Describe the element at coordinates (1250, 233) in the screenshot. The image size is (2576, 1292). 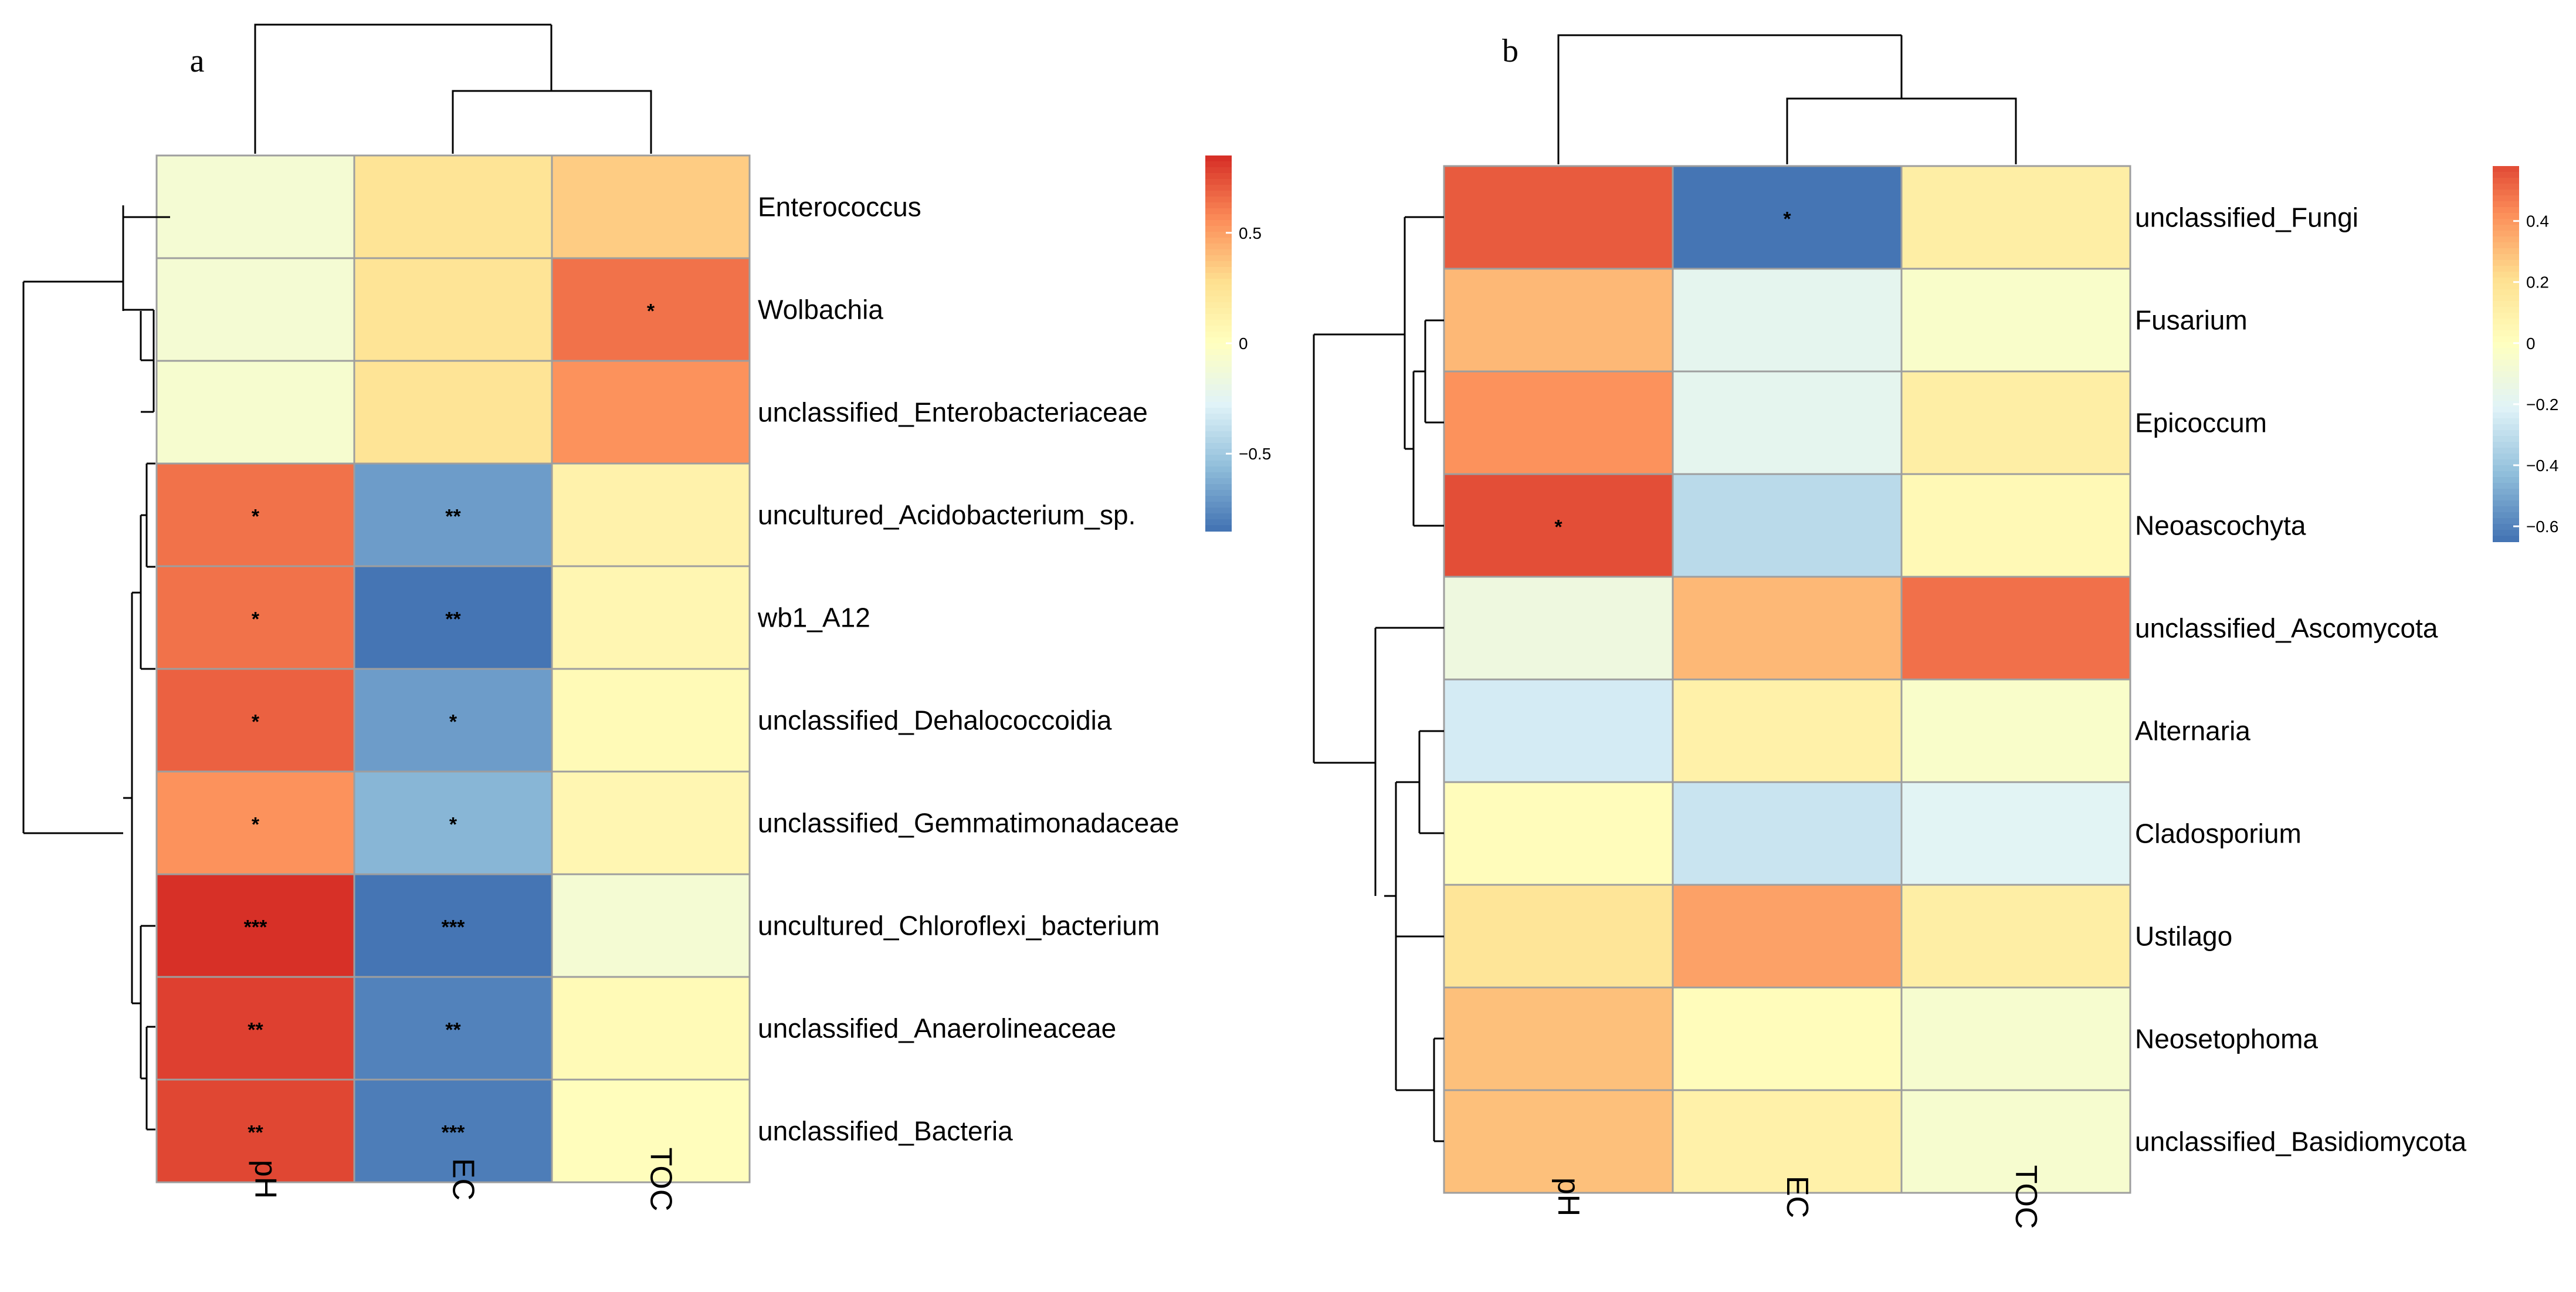
I see `legend-tick-label: 0.5` at that location.